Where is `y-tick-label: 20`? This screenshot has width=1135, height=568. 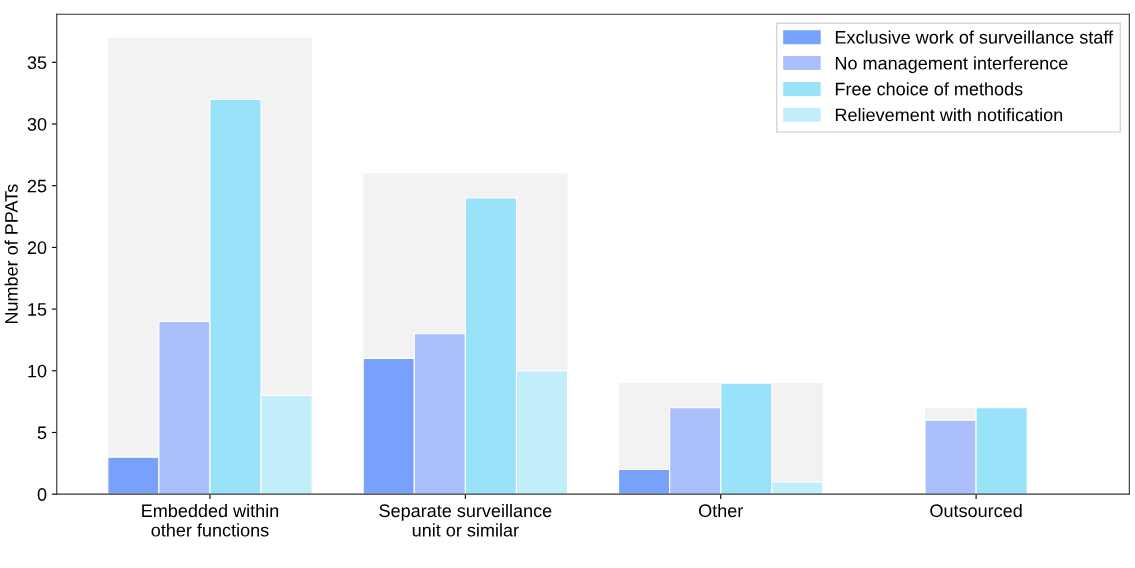 y-tick-label: 20 is located at coordinates (37, 248).